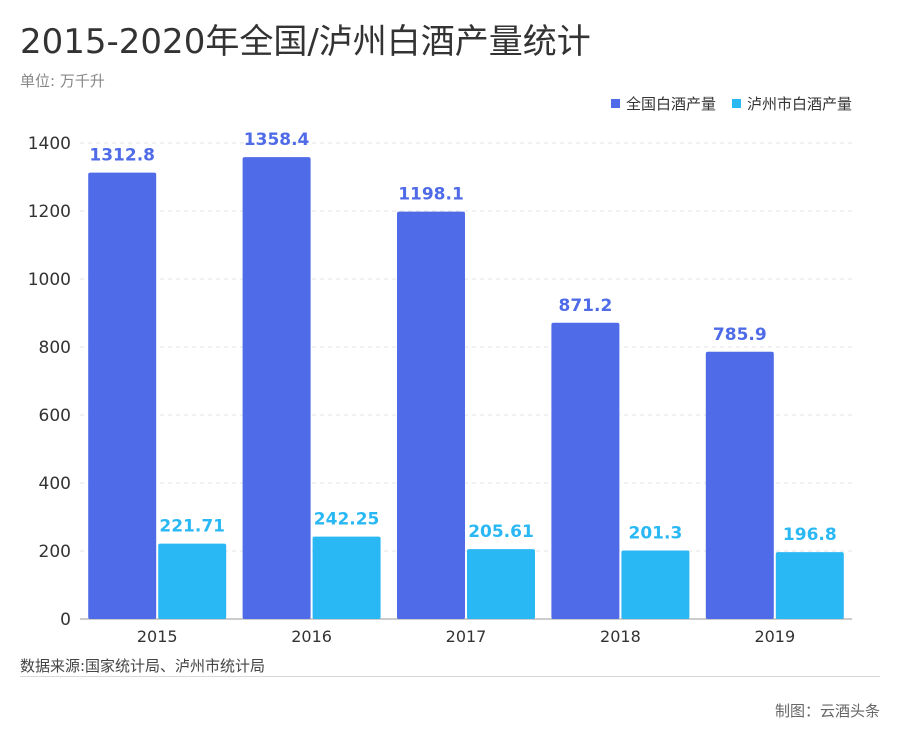 The width and height of the screenshot is (900, 740). Describe the element at coordinates (157, 636) in the screenshot. I see `x-tick-label: 2015` at that location.